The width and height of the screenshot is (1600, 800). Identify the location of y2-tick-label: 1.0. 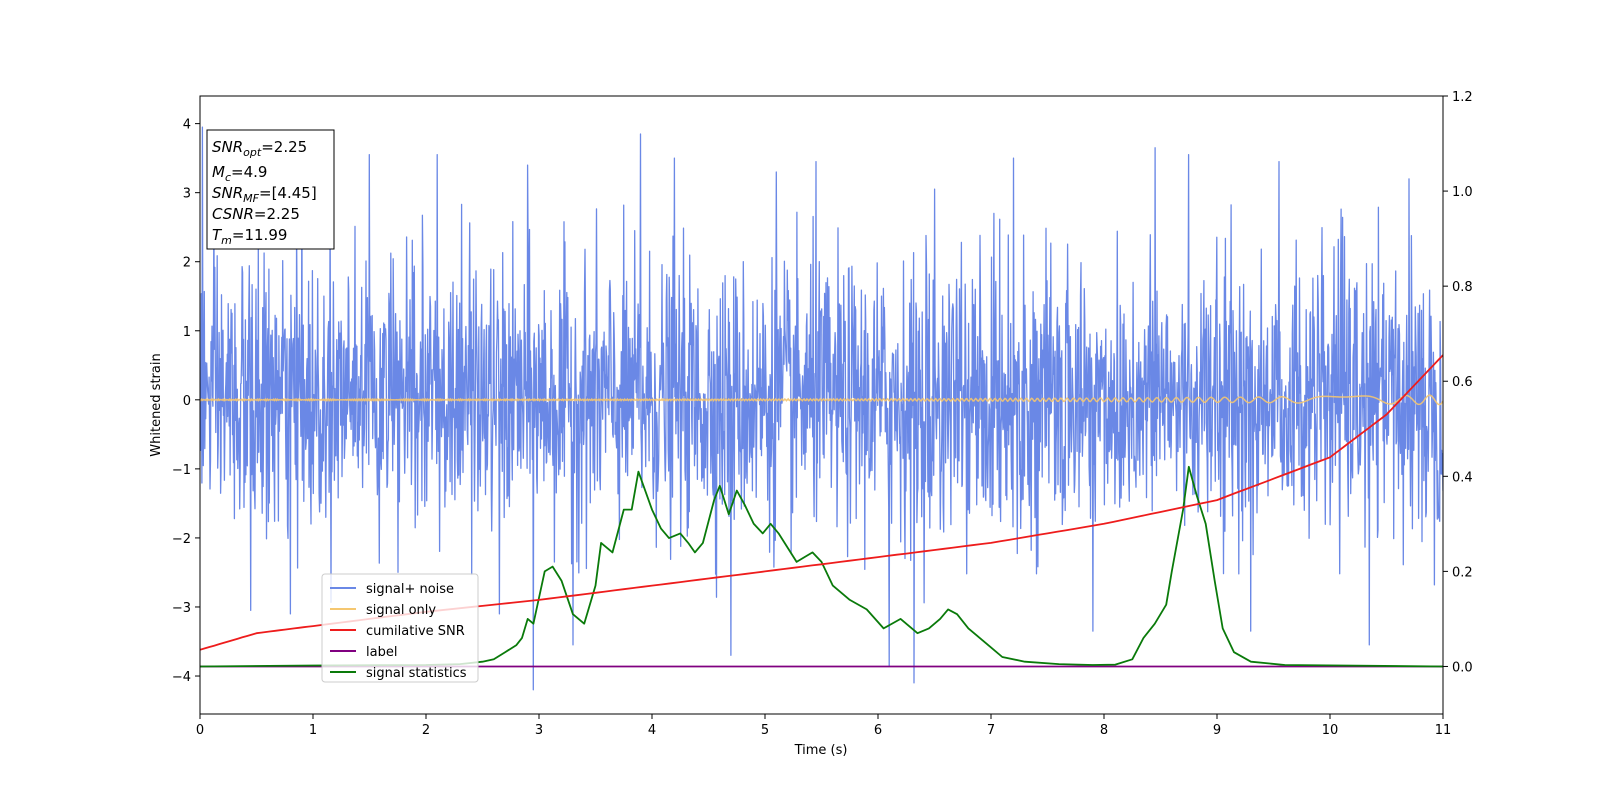
(1462, 192).